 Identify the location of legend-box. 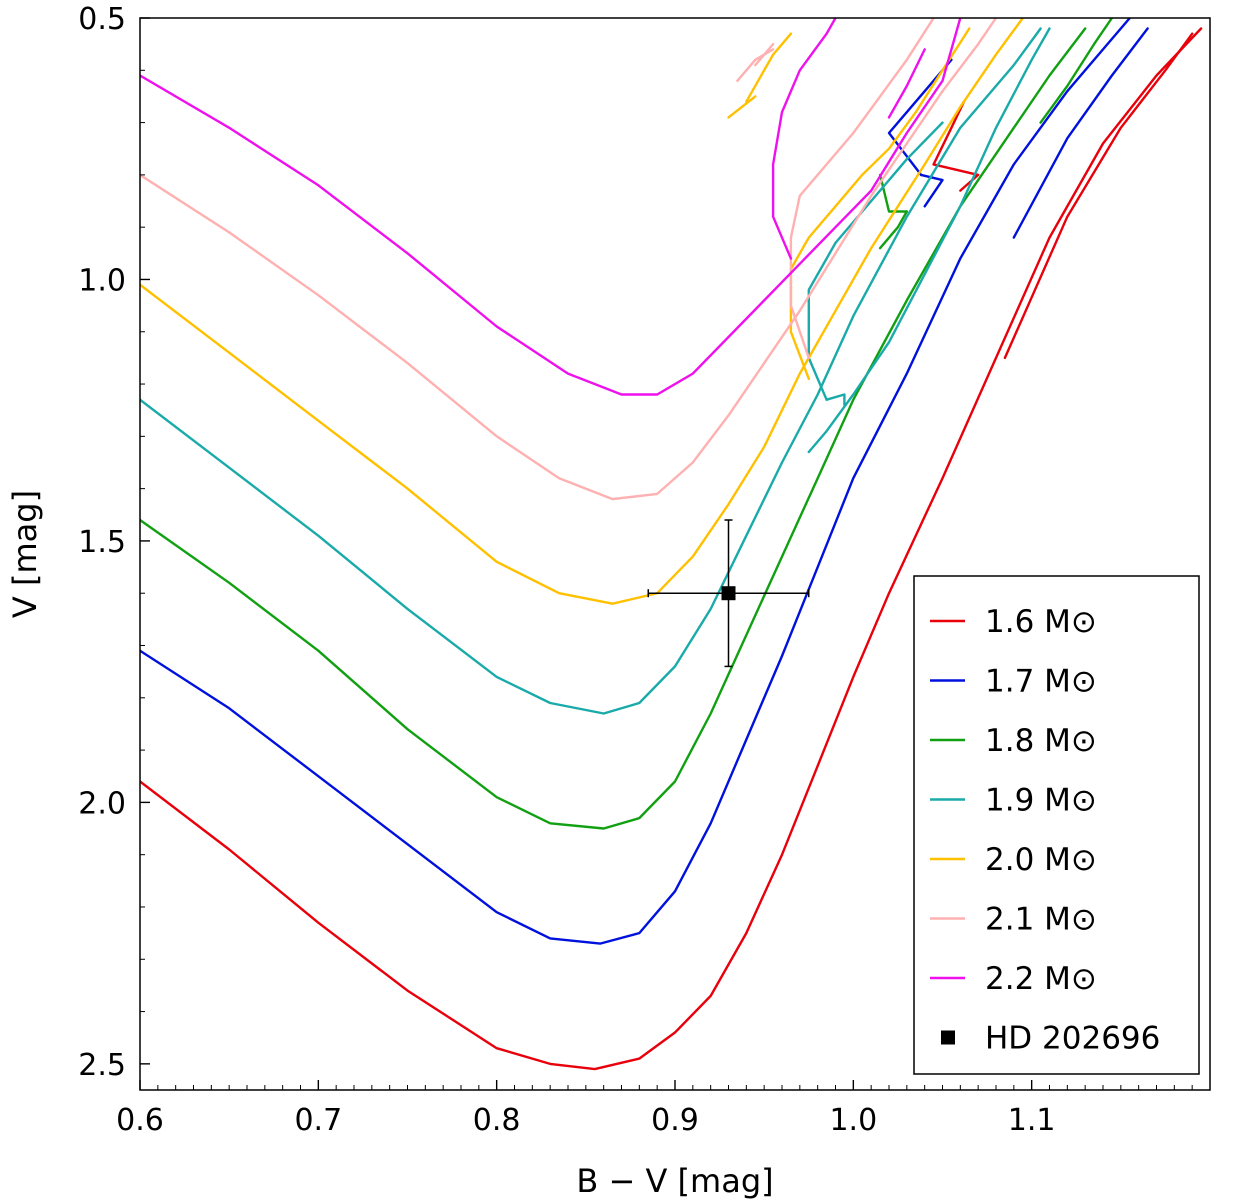
(1056, 825).